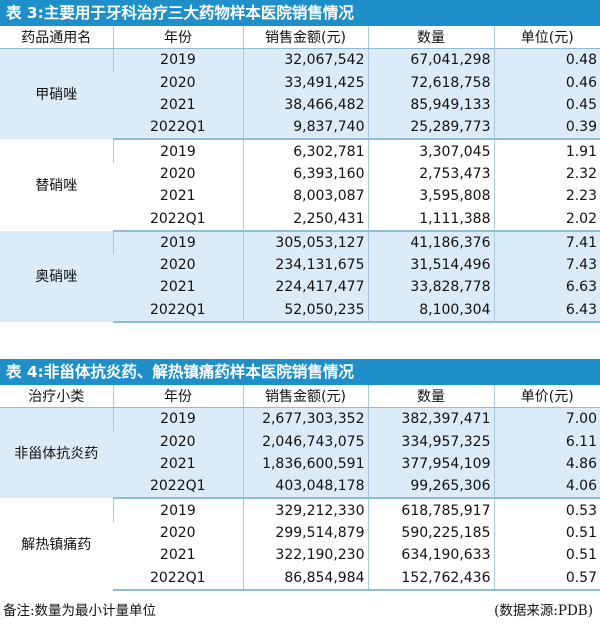  I want to click on table-row: 2021 224,417,477 33,828,778 6.63, so click(300, 287).